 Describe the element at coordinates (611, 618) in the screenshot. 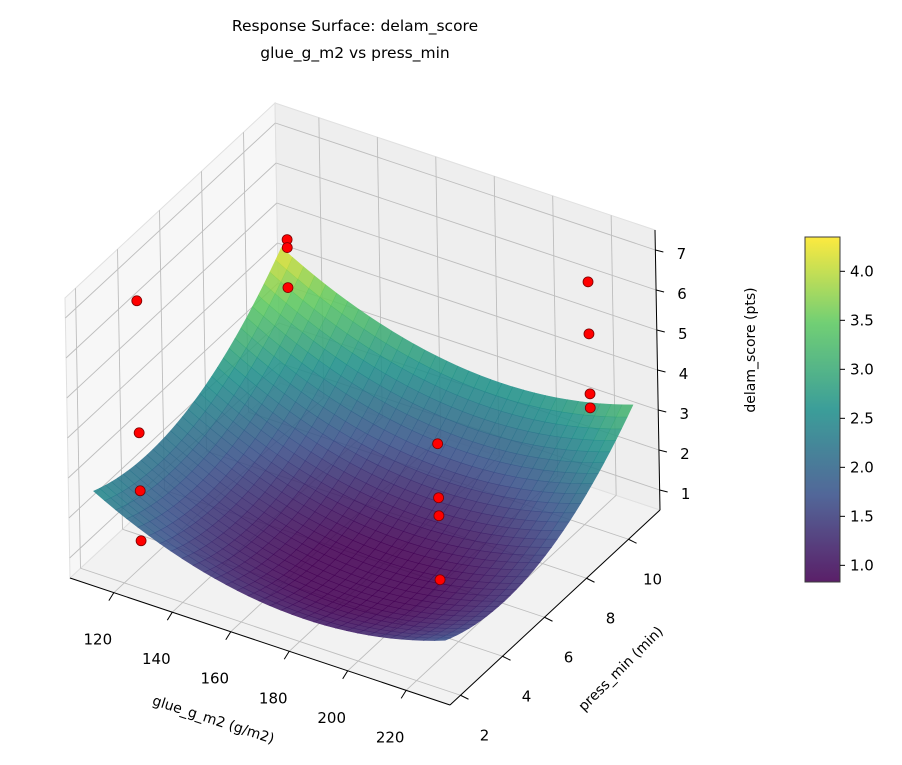

I see `y-tick-label: 8` at that location.